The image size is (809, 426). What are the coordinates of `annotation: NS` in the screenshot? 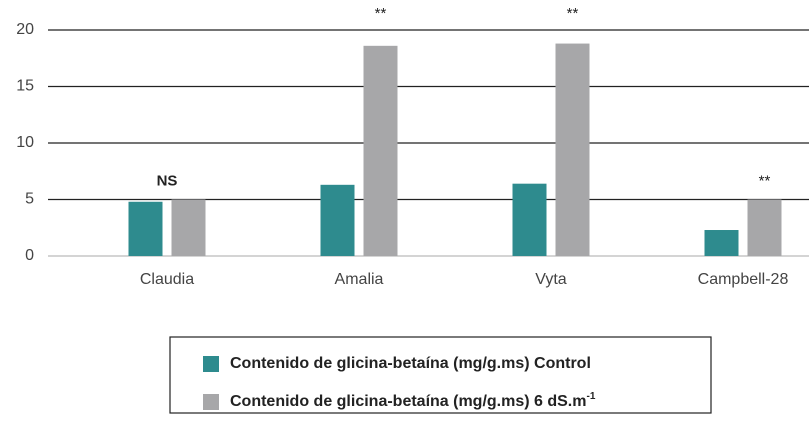 It's located at (167, 180).